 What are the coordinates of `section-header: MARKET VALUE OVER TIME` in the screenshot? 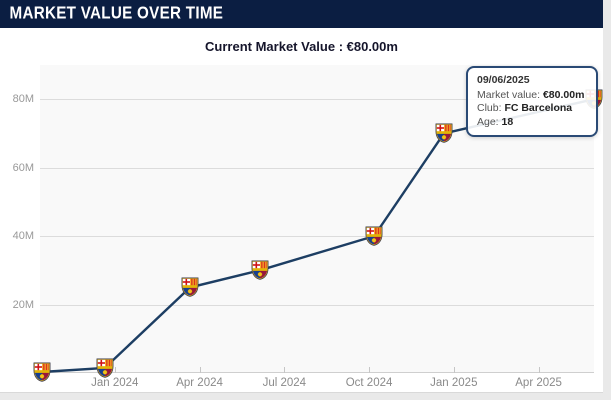 It's located at (301, 14).